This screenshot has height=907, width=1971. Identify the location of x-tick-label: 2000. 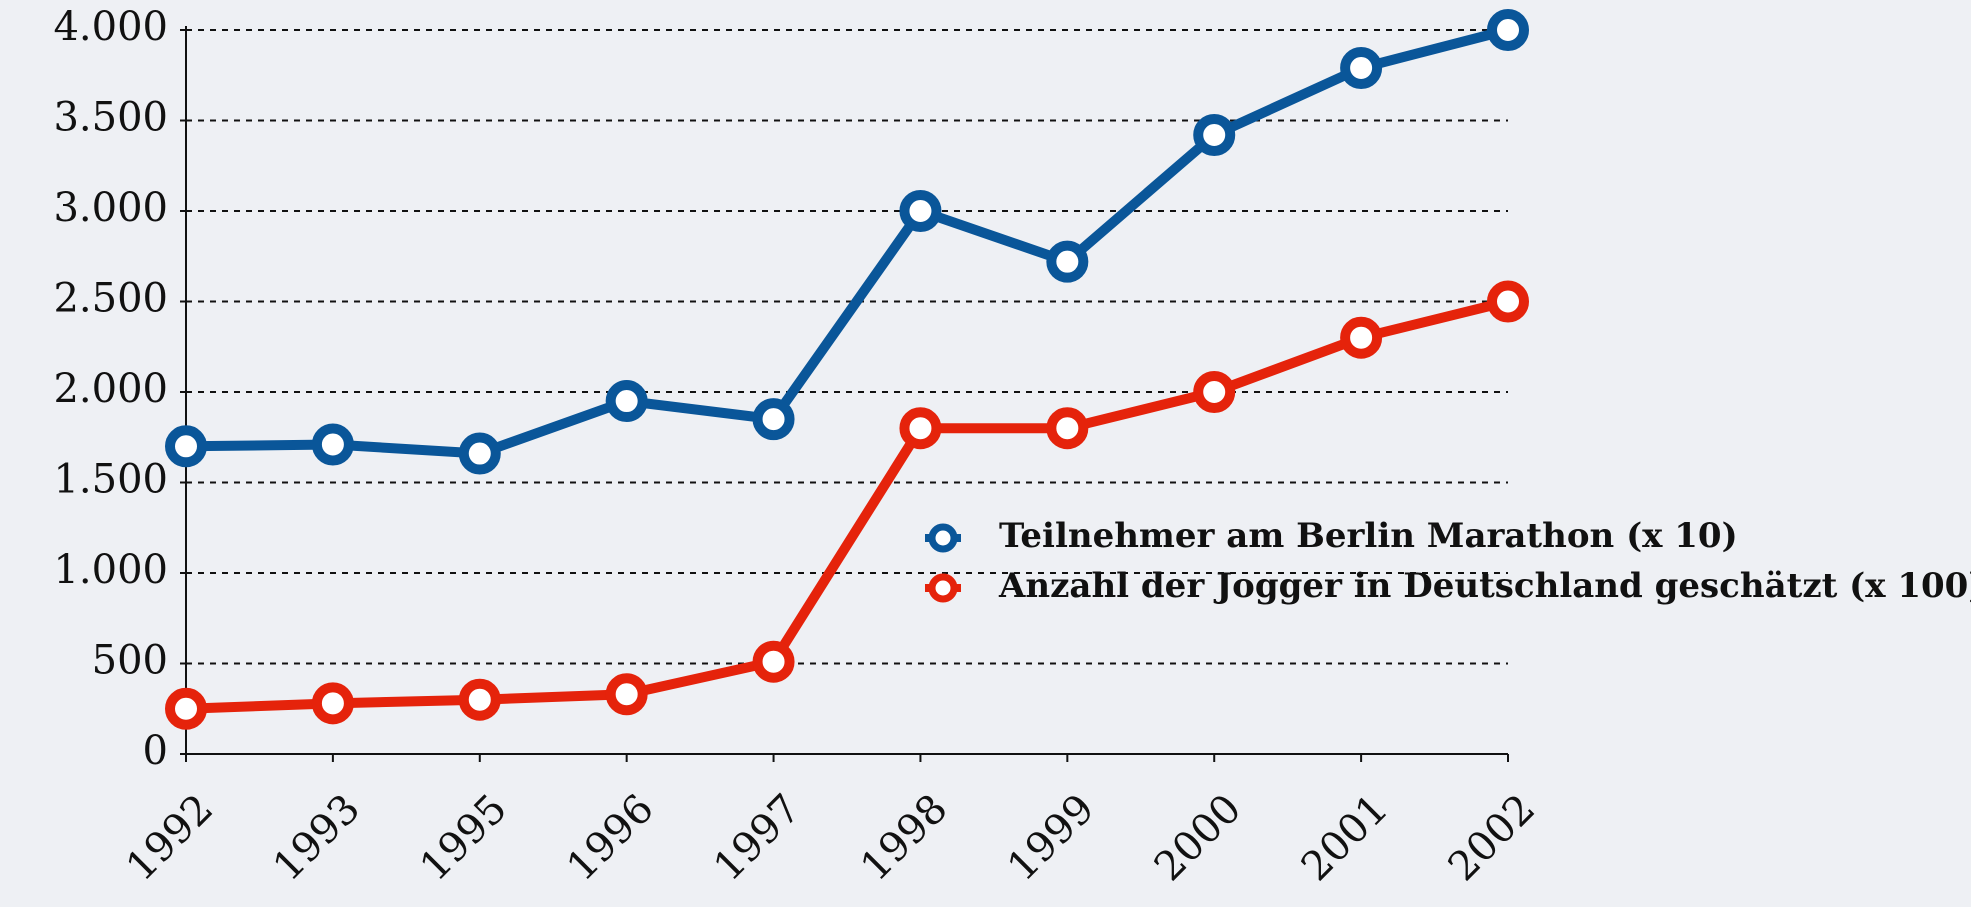
(1198, 838).